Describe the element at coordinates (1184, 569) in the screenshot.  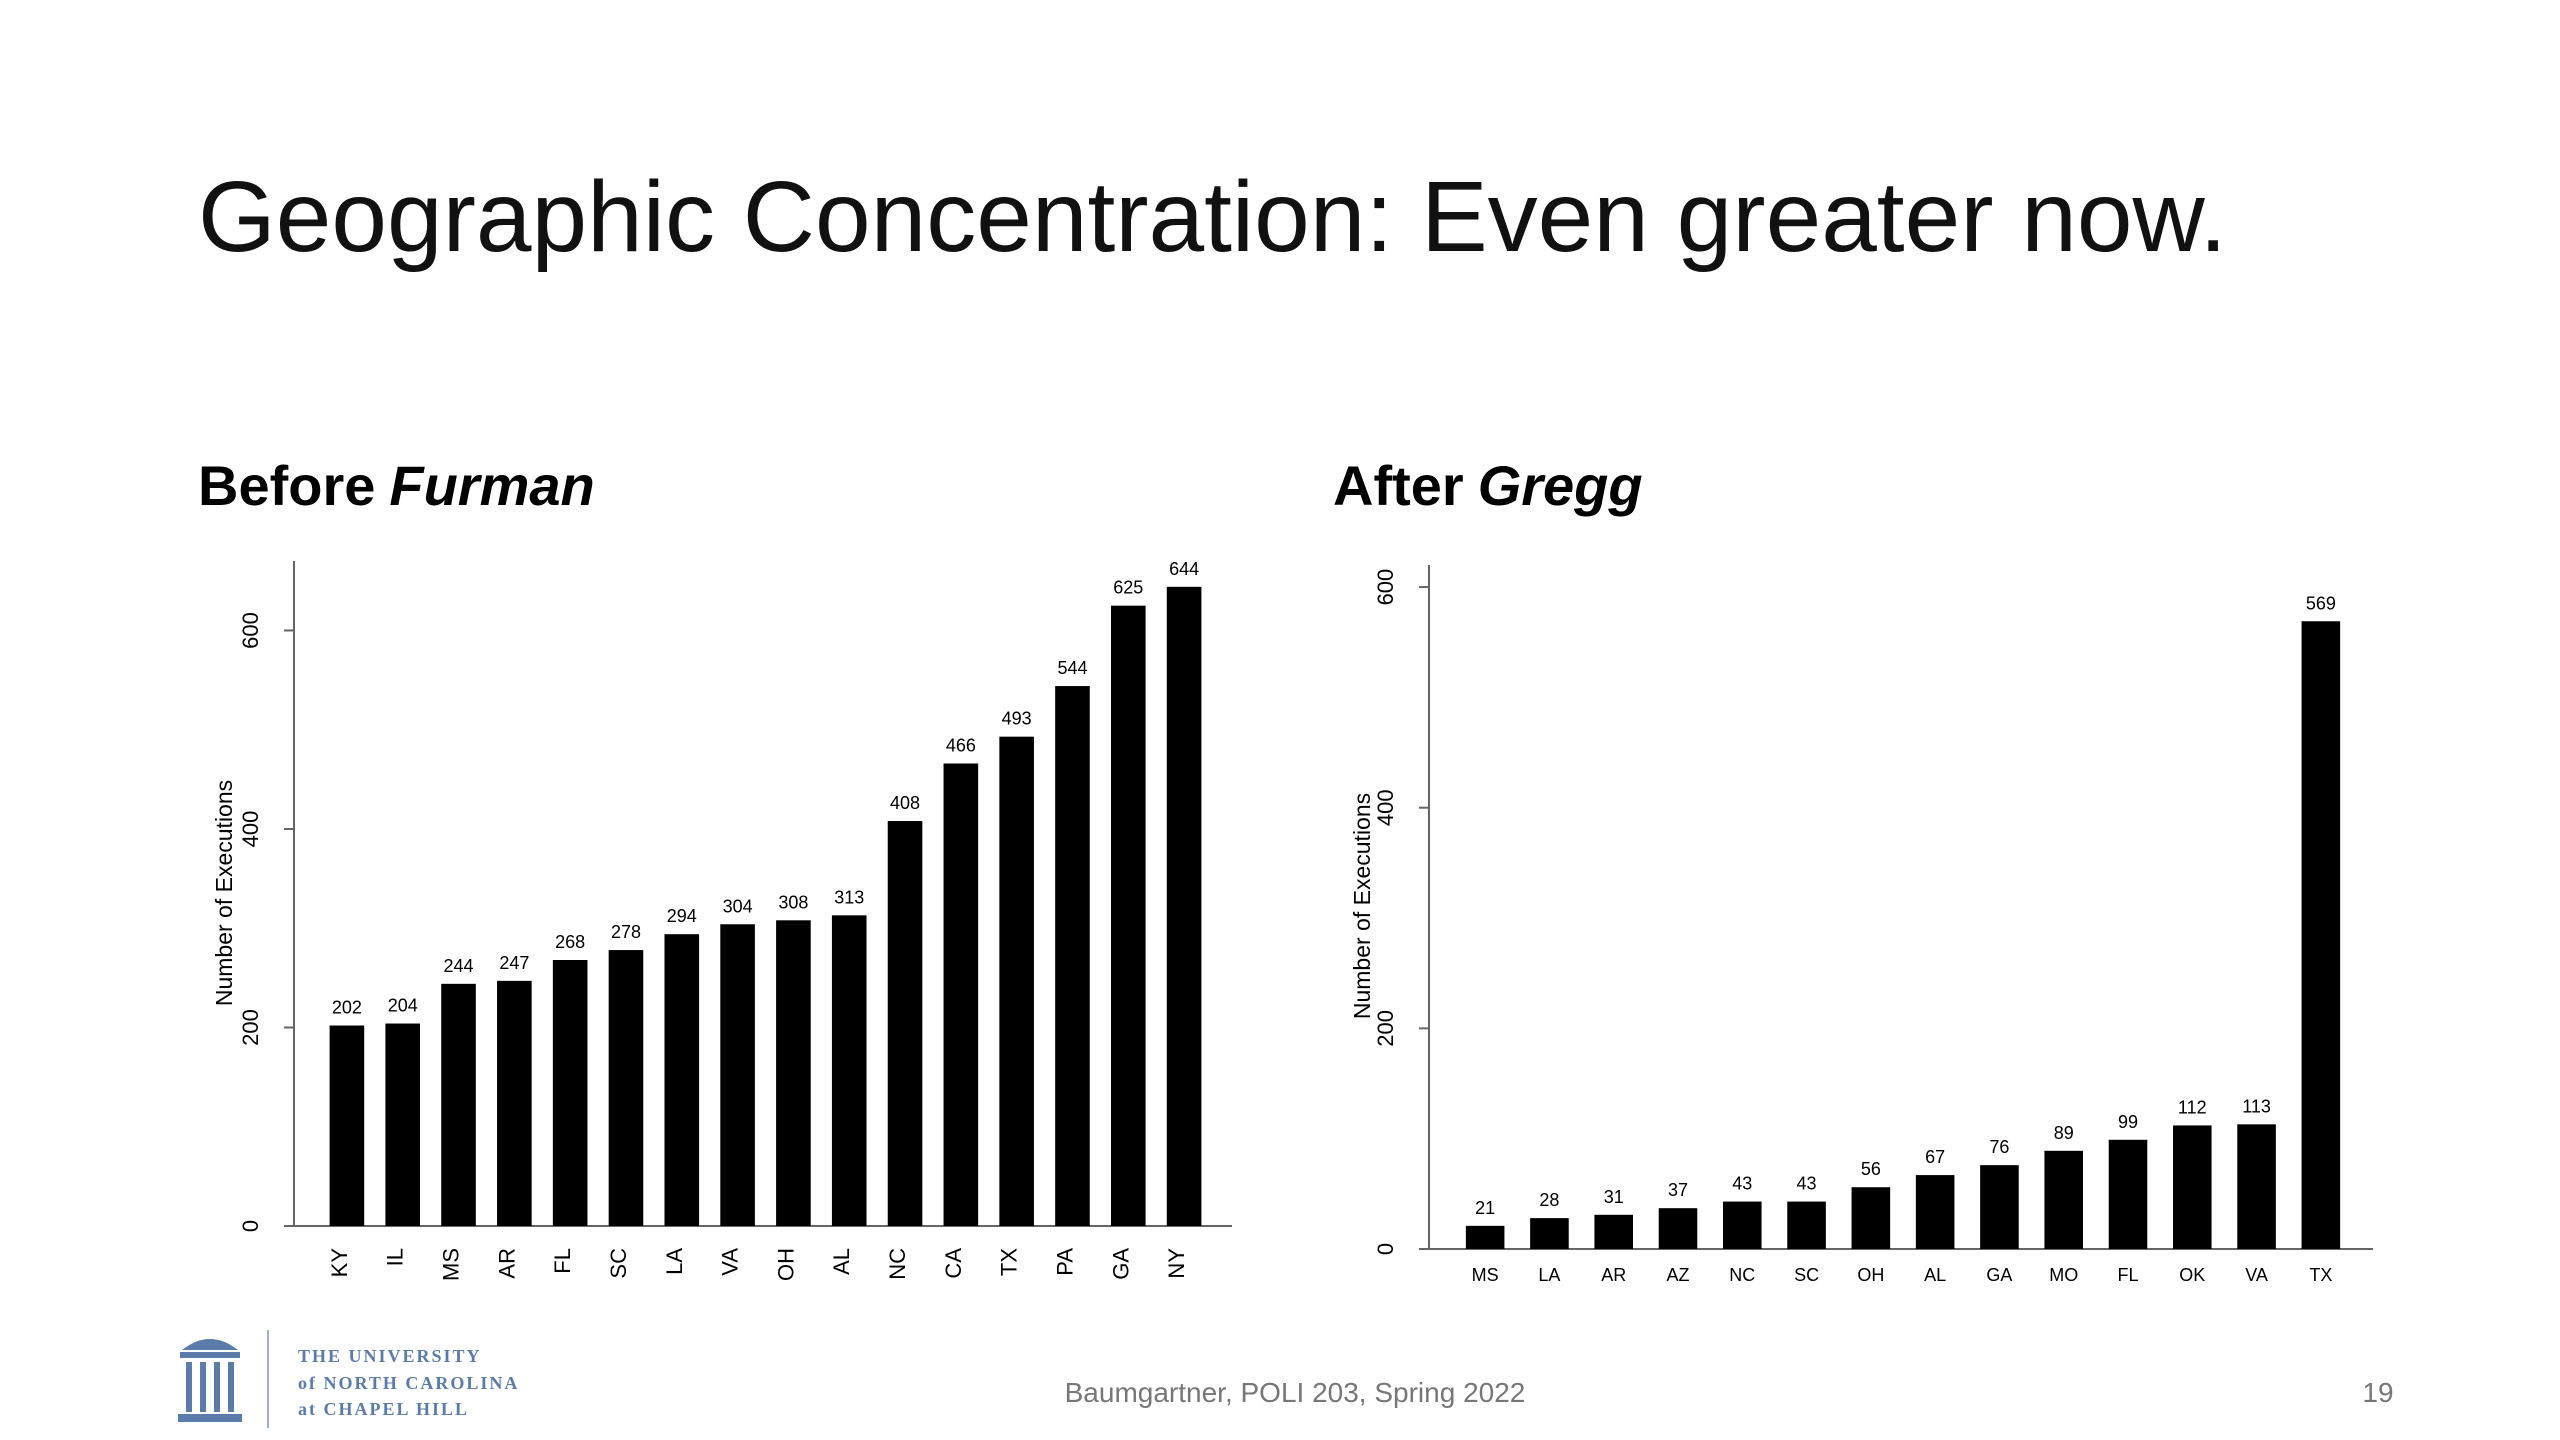
I see `value-label: 644` at that location.